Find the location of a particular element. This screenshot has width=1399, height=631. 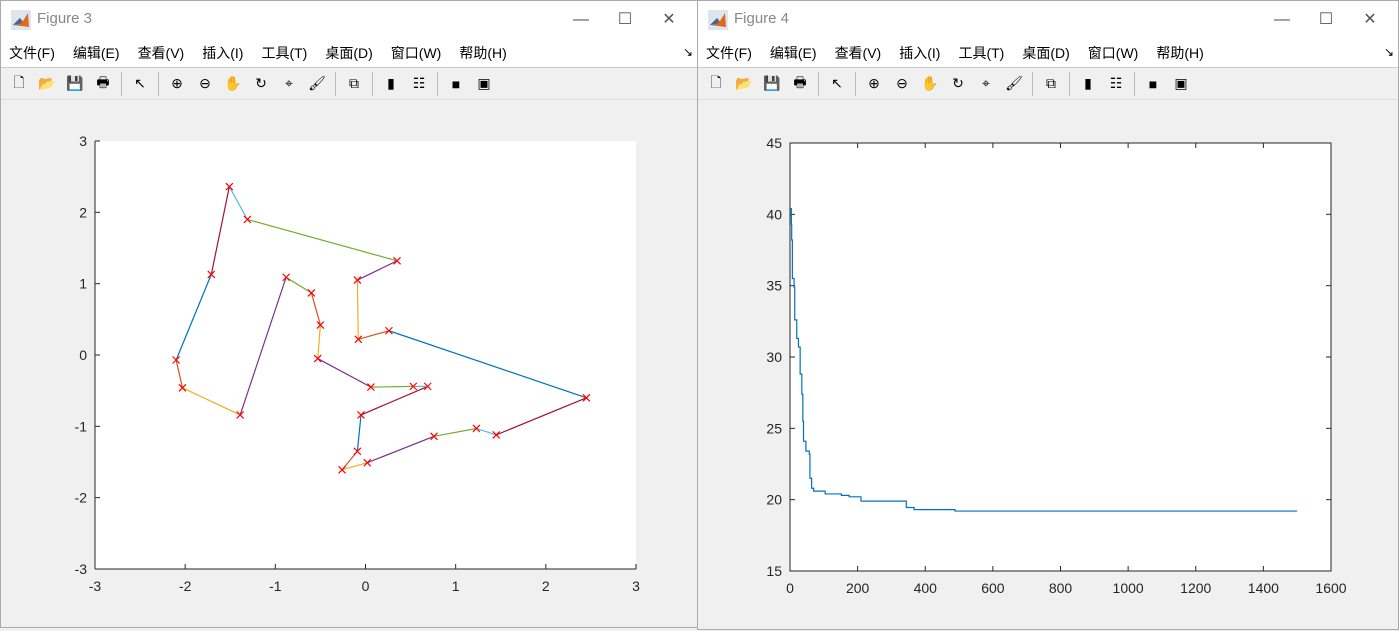

toolbar: 🗋 📂 💾 🖶 ↖ ⊕ ⊖ ✋ ↻ ⌖ 🖌 ⧉ ▮ ☷ ■ ▣ is located at coordinates (1048, 84).